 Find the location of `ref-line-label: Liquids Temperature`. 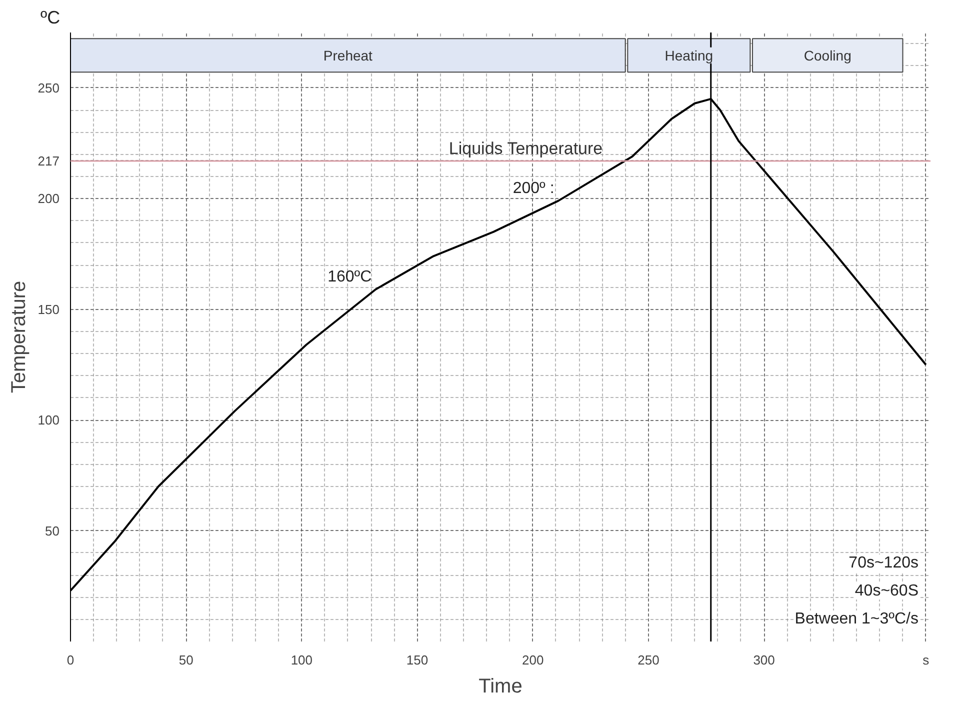

ref-line-label: Liquids Temperature is located at coordinates (525, 148).